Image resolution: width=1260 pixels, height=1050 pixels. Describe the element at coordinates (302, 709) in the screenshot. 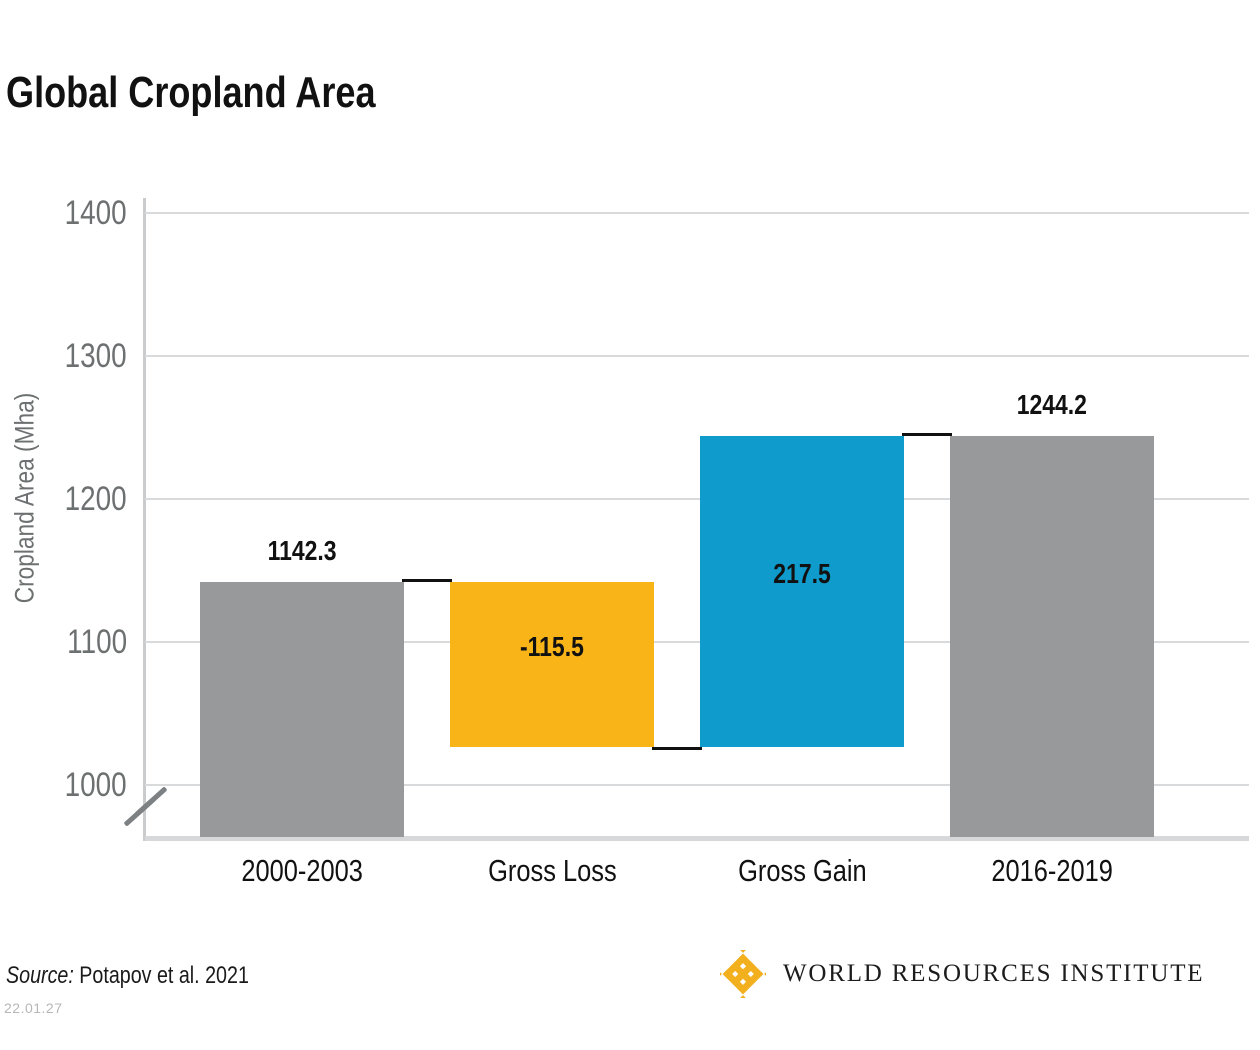

I see `bar-2000-2003` at that location.